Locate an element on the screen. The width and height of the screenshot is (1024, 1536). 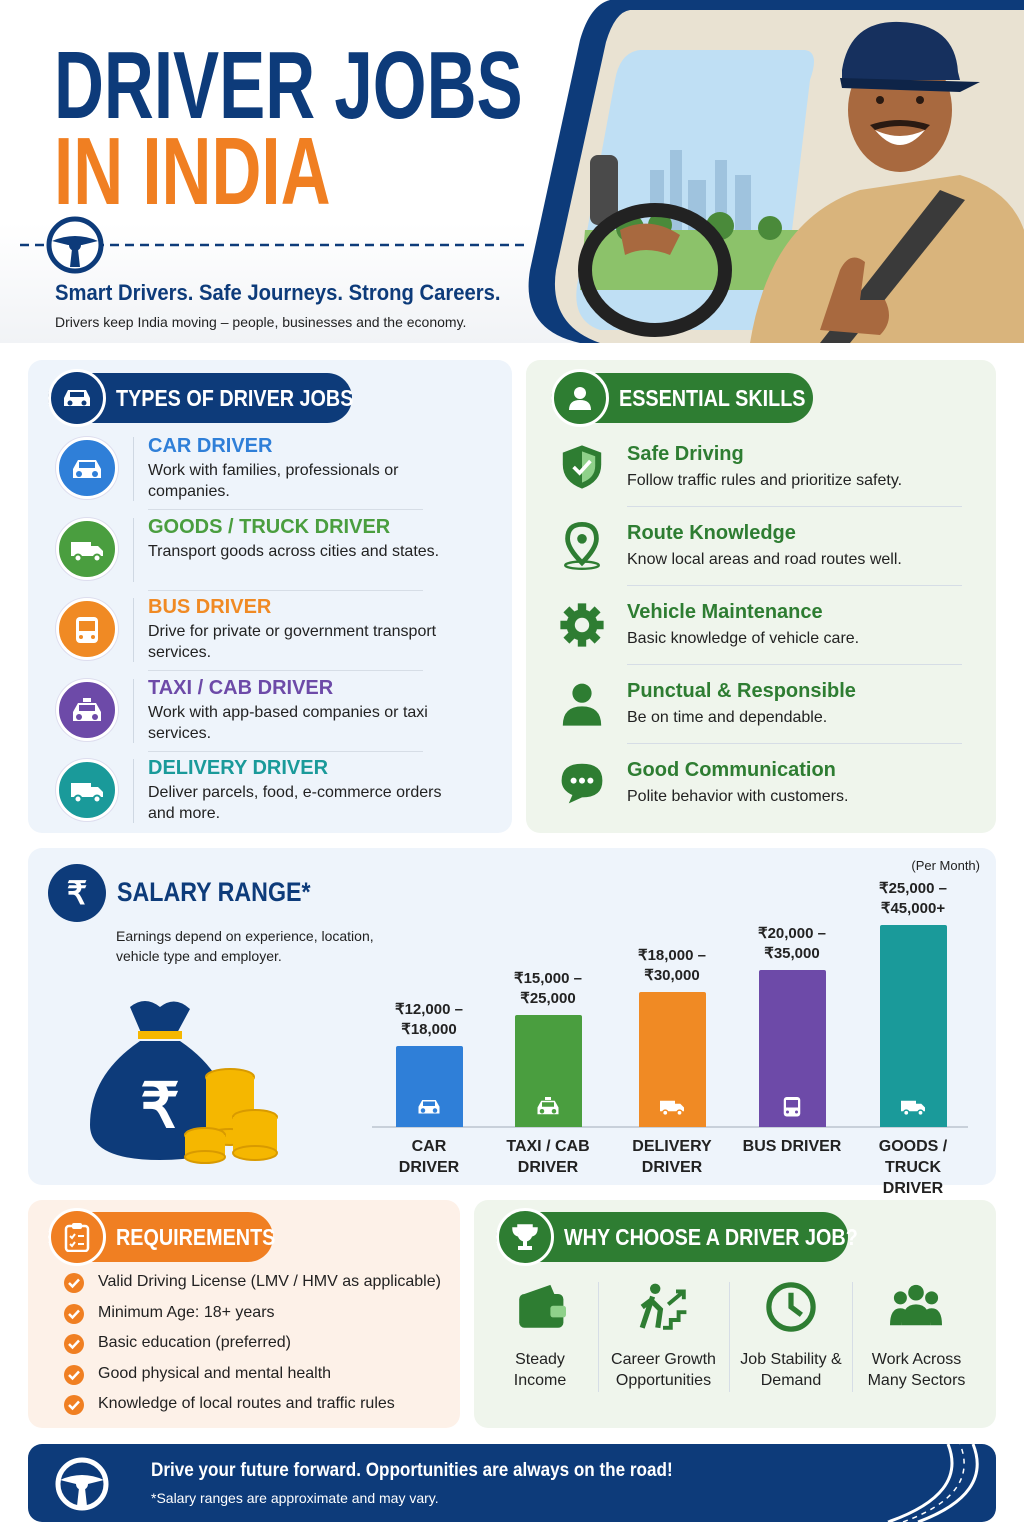
skill-text: Be on time and dependable. is located at coordinates (727, 717).